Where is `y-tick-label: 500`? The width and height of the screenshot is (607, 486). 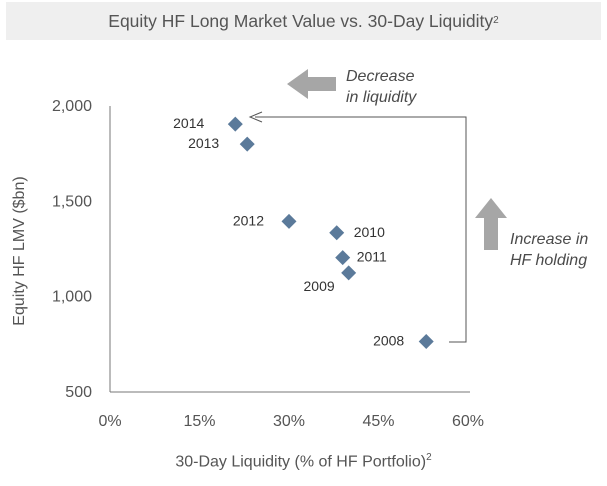 y-tick-label: 500 is located at coordinates (78, 392).